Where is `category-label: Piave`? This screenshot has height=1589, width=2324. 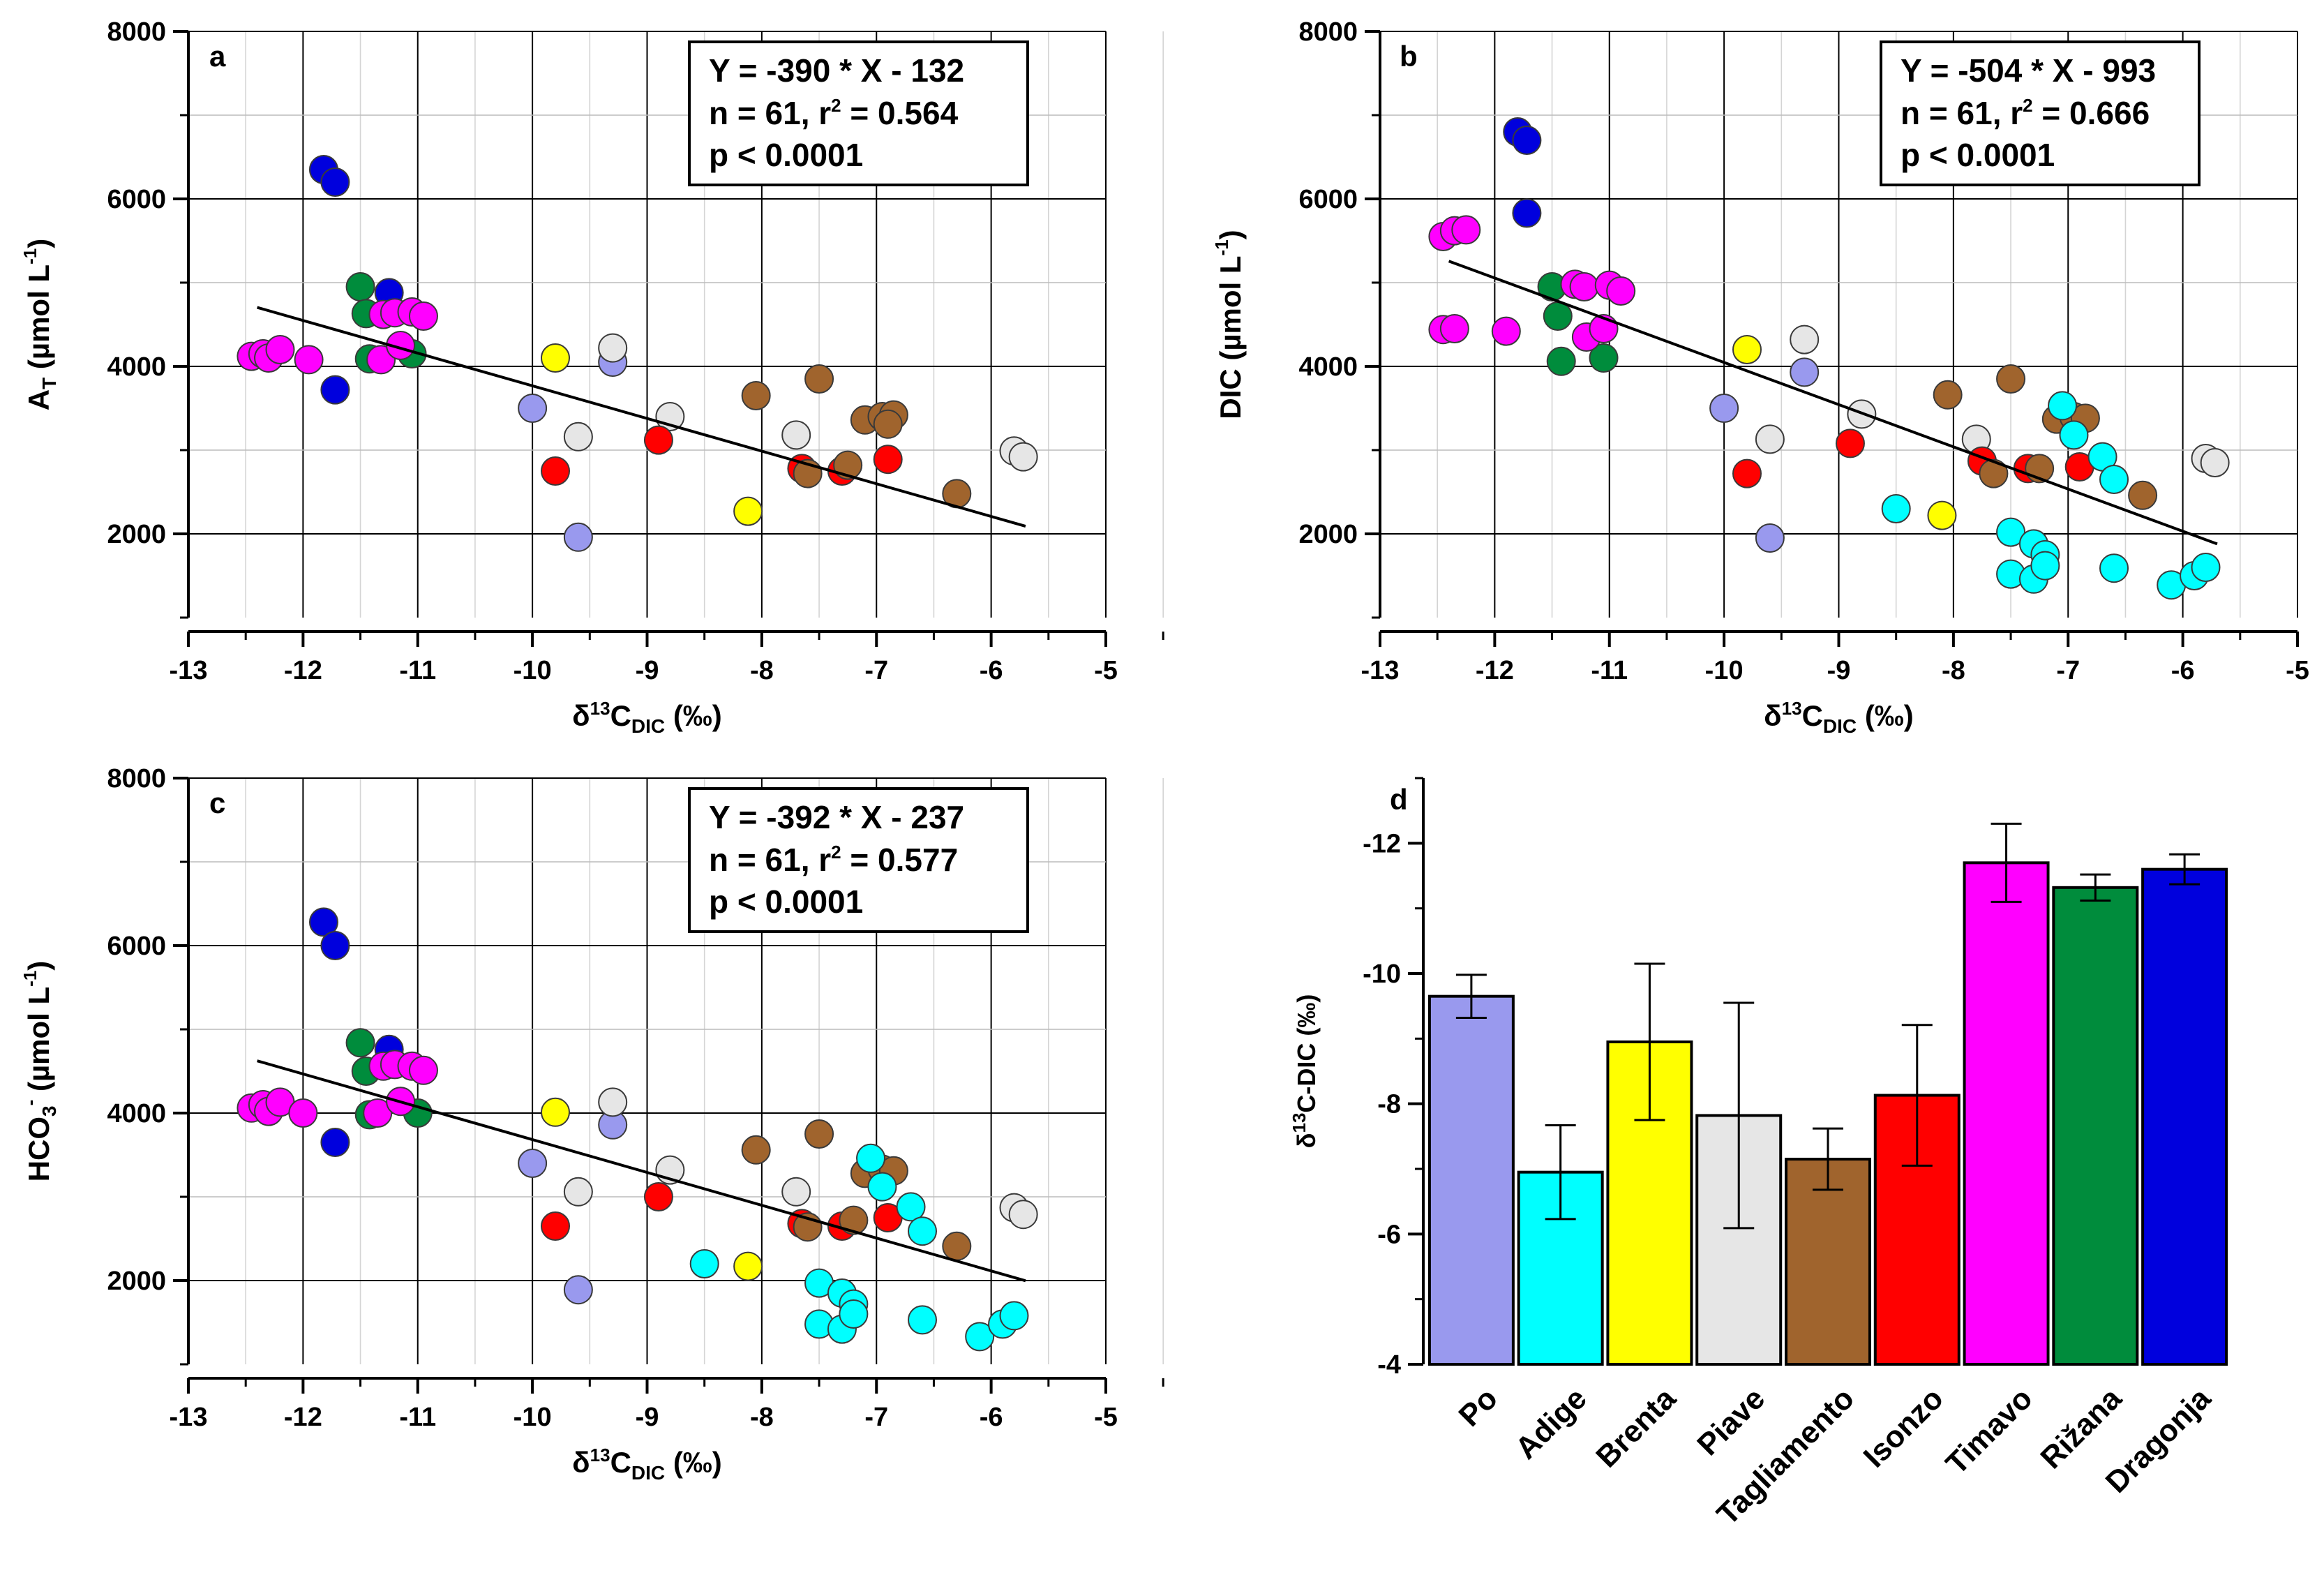 category-label: Piave is located at coordinates (1730, 1421).